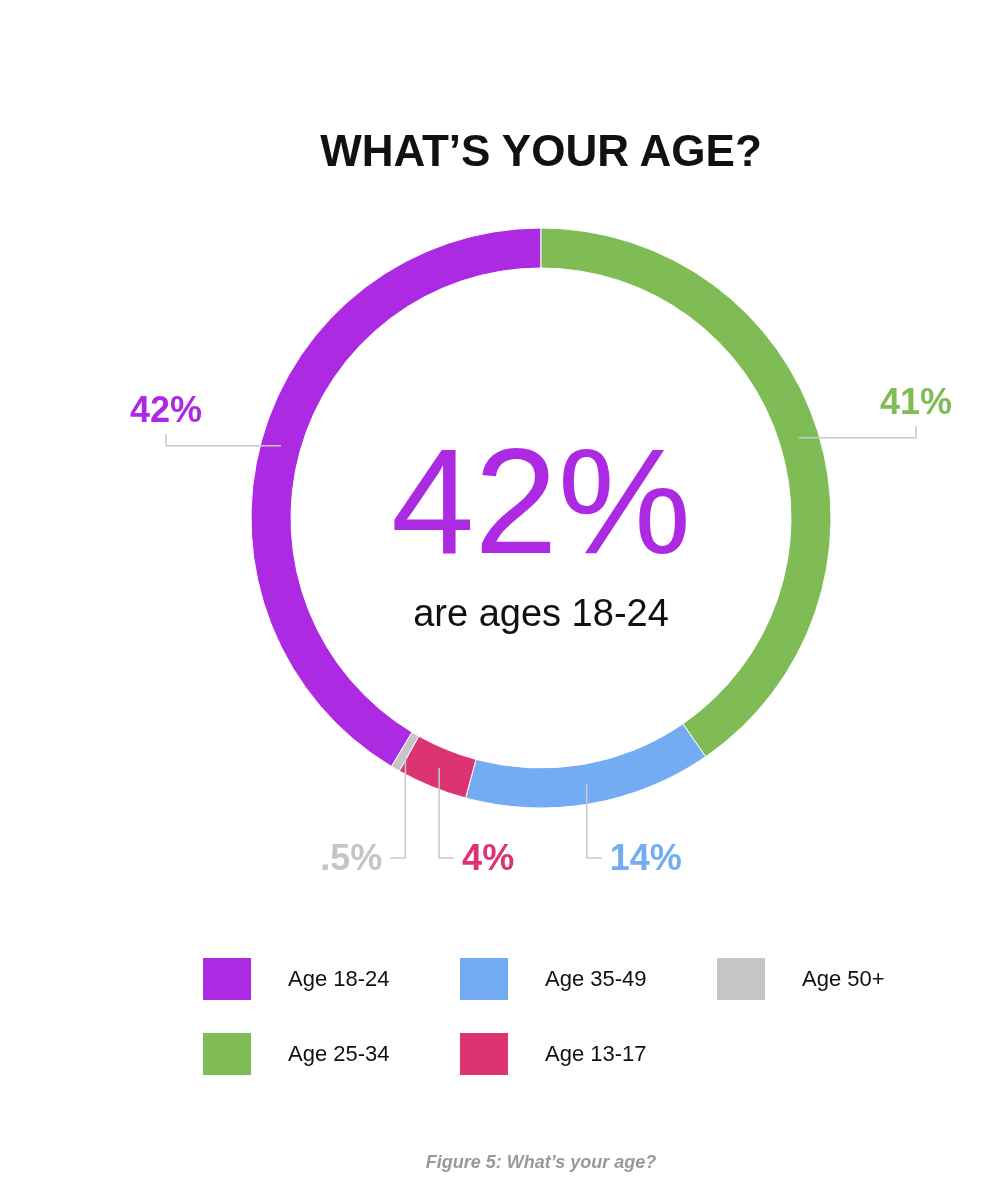  Describe the element at coordinates (541, 150) in the screenshot. I see `chart-title: WHAT’S YOUR AGE?` at that location.